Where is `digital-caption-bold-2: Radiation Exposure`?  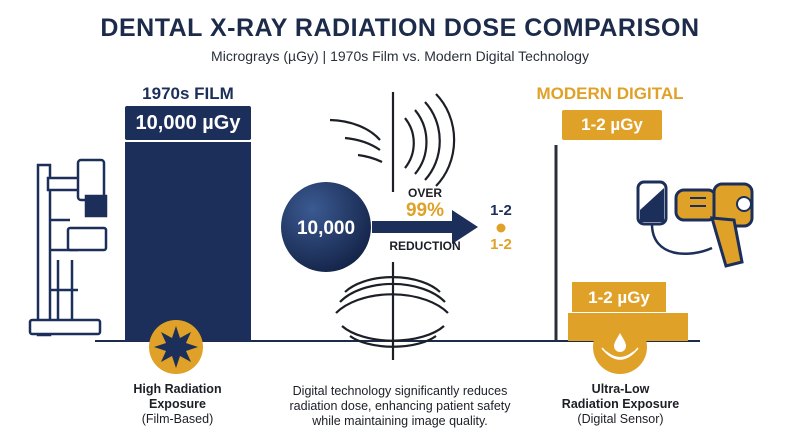
digital-caption-bold-2: Radiation Exposure is located at coordinates (620, 404).